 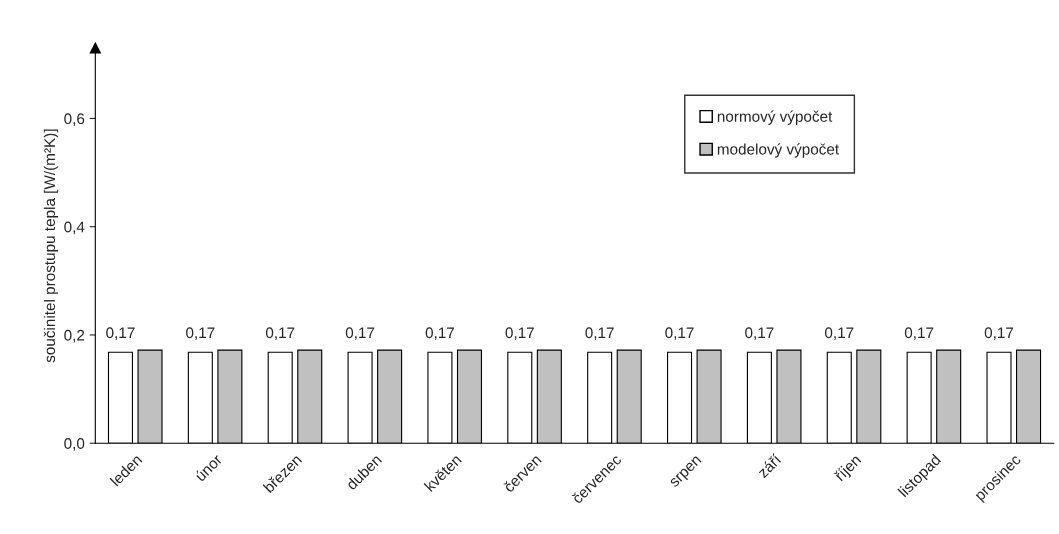 I want to click on x-tick-label: říjen, so click(x=848, y=468).